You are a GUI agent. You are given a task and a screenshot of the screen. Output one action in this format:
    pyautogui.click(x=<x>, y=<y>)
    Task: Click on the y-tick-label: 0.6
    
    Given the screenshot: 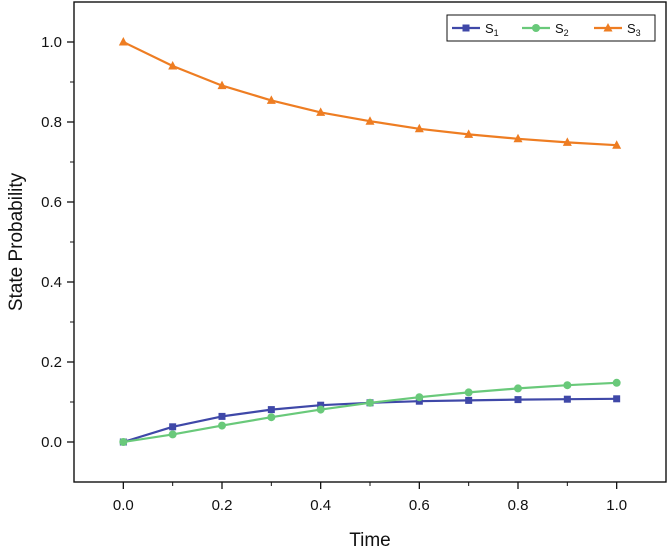 What is the action you would take?
    pyautogui.click(x=51, y=202)
    